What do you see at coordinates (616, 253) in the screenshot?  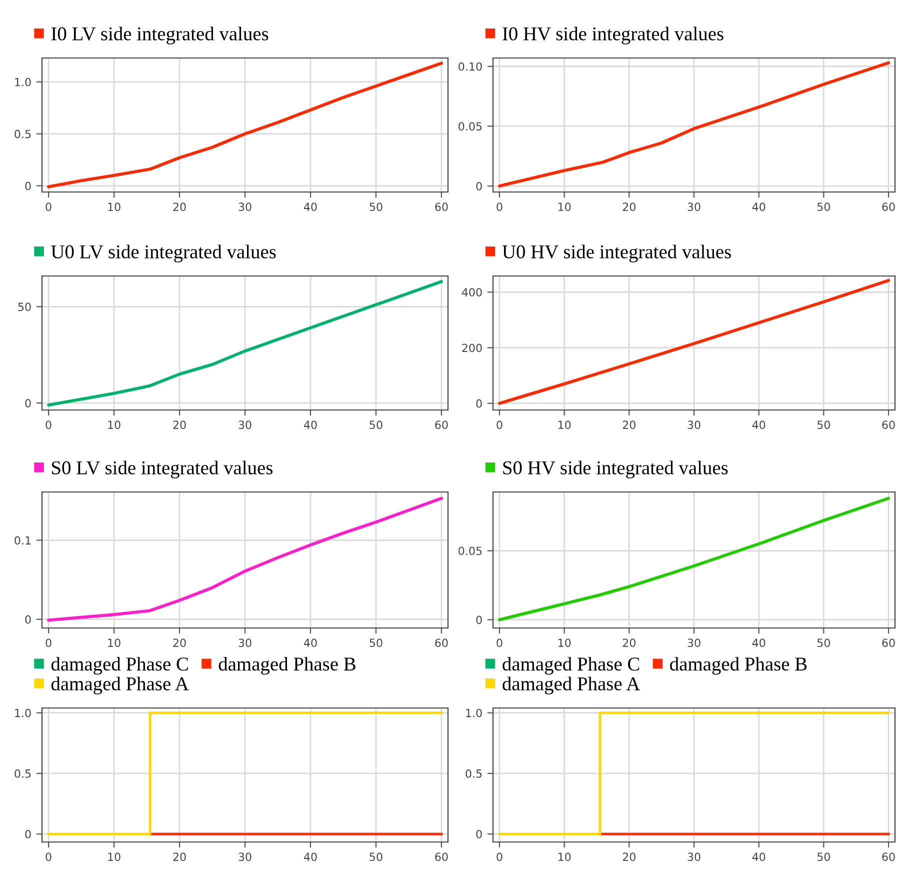 I see `legend-label: U0 HV side integrated values` at bounding box center [616, 253].